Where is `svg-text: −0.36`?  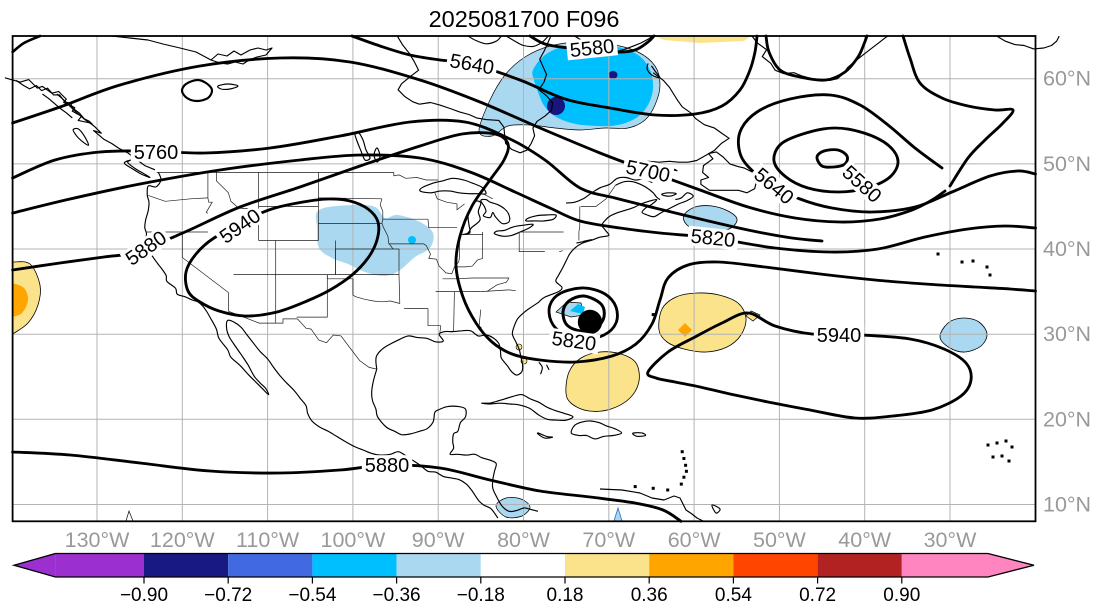
svg-text: −0.36 is located at coordinates (397, 595).